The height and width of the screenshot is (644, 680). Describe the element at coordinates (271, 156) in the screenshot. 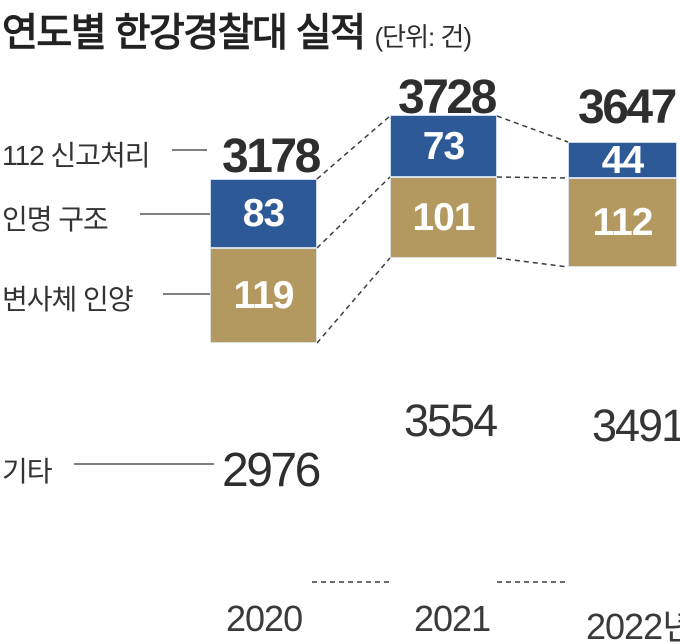

I see `value-112-2020: 3178` at that location.